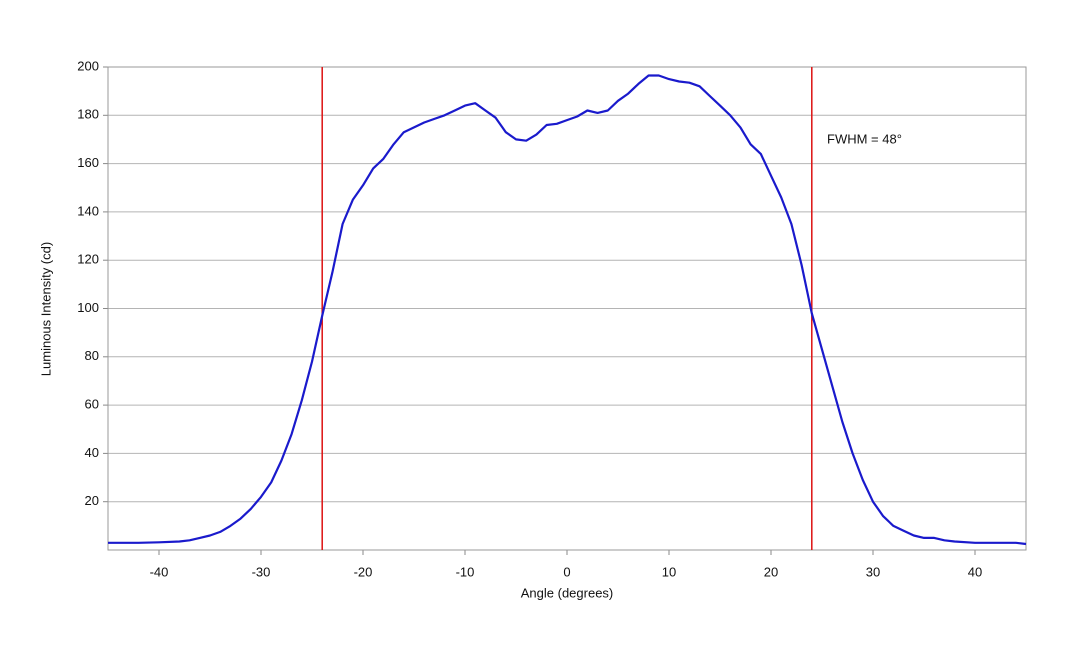  I want to click on x-tick-label: 0, so click(566, 571).